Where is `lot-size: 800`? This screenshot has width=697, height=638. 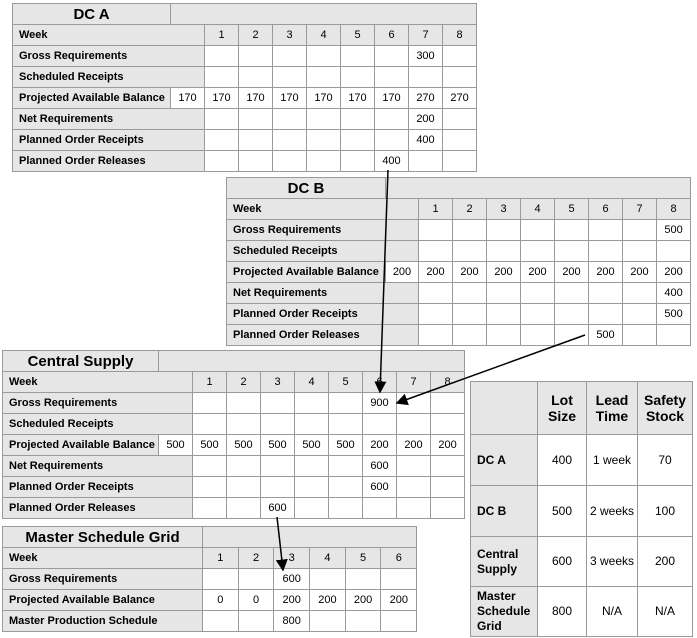
lot-size: 800 is located at coordinates (562, 611).